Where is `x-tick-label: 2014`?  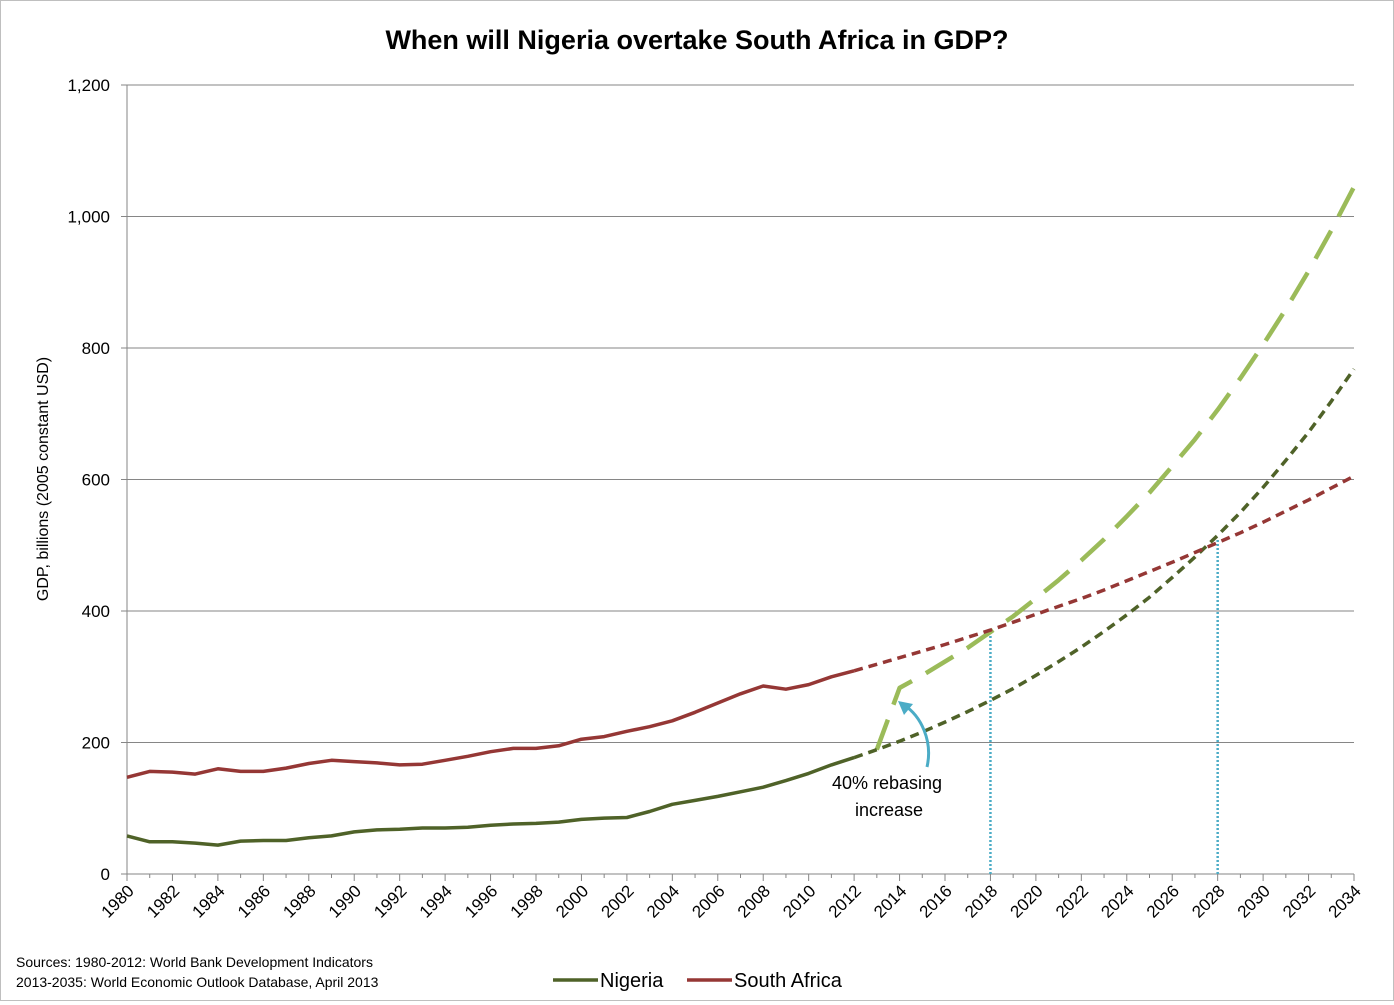
x-tick-label: 2014 is located at coordinates (890, 901).